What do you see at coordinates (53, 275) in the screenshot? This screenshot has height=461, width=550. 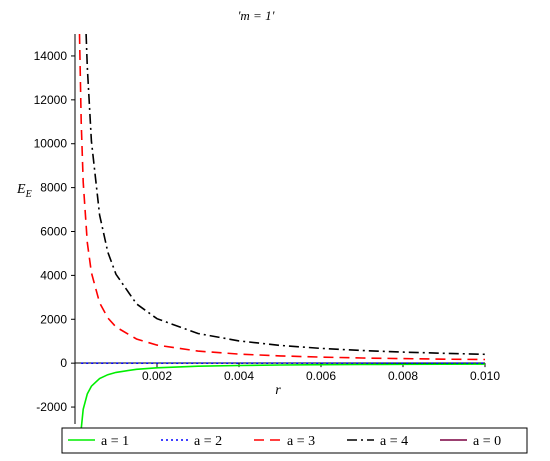 I see `y-tick-label: 4000` at bounding box center [53, 275].